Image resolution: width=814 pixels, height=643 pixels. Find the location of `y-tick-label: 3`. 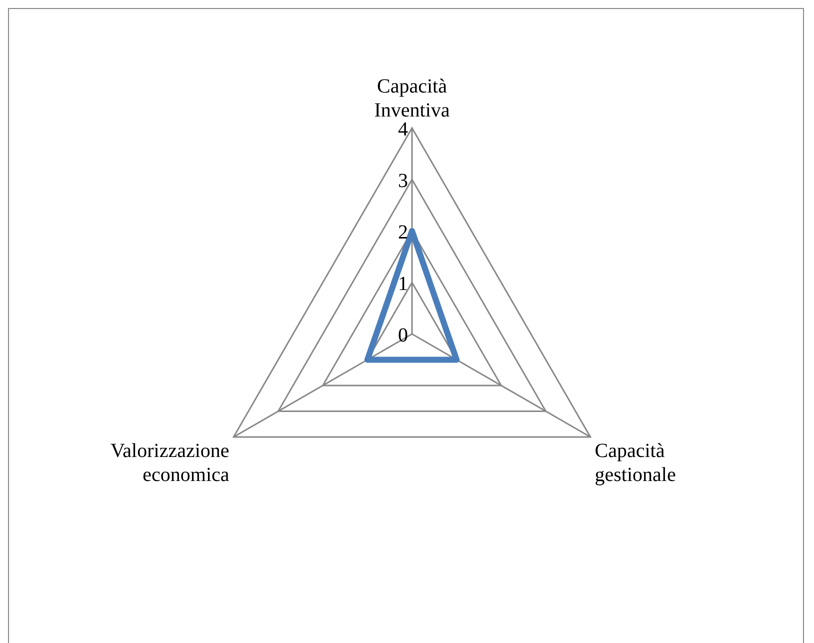

y-tick-label: 3 is located at coordinates (403, 181).